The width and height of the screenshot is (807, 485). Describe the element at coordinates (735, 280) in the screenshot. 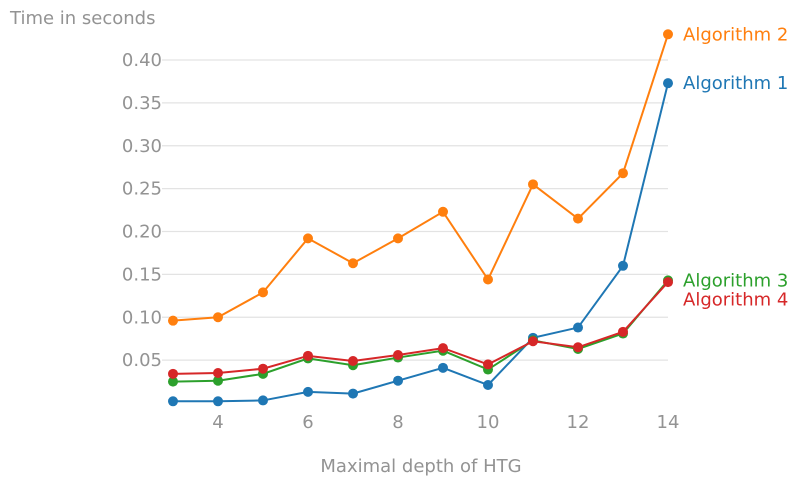

I see `series-label: Algorithm 3` at that location.